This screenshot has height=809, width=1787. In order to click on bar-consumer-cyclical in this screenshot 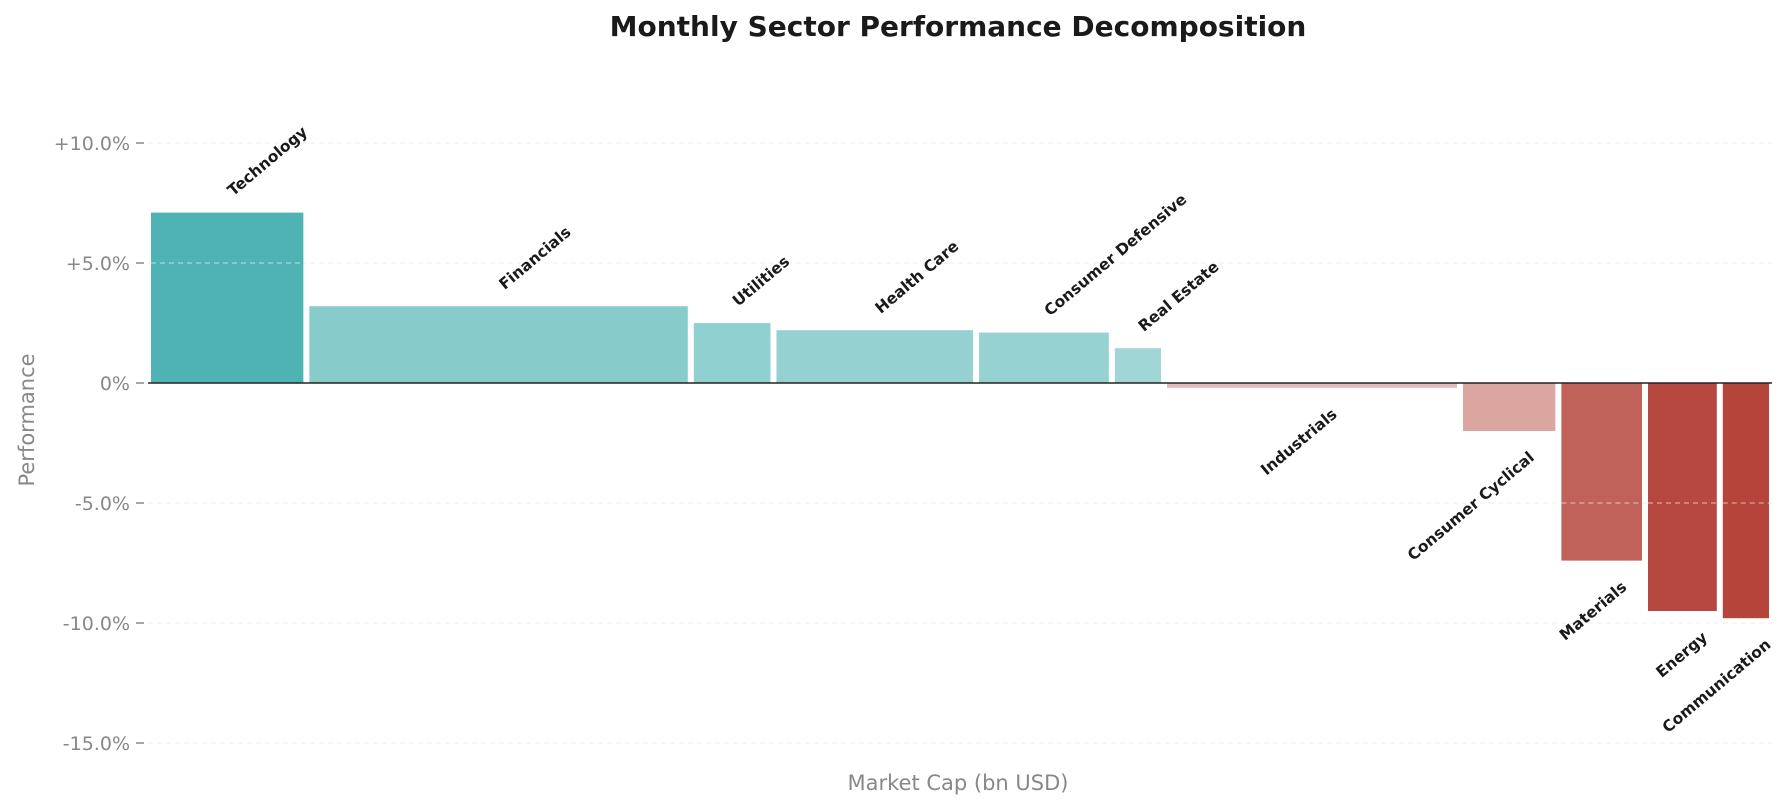, I will do `click(1509, 407)`.